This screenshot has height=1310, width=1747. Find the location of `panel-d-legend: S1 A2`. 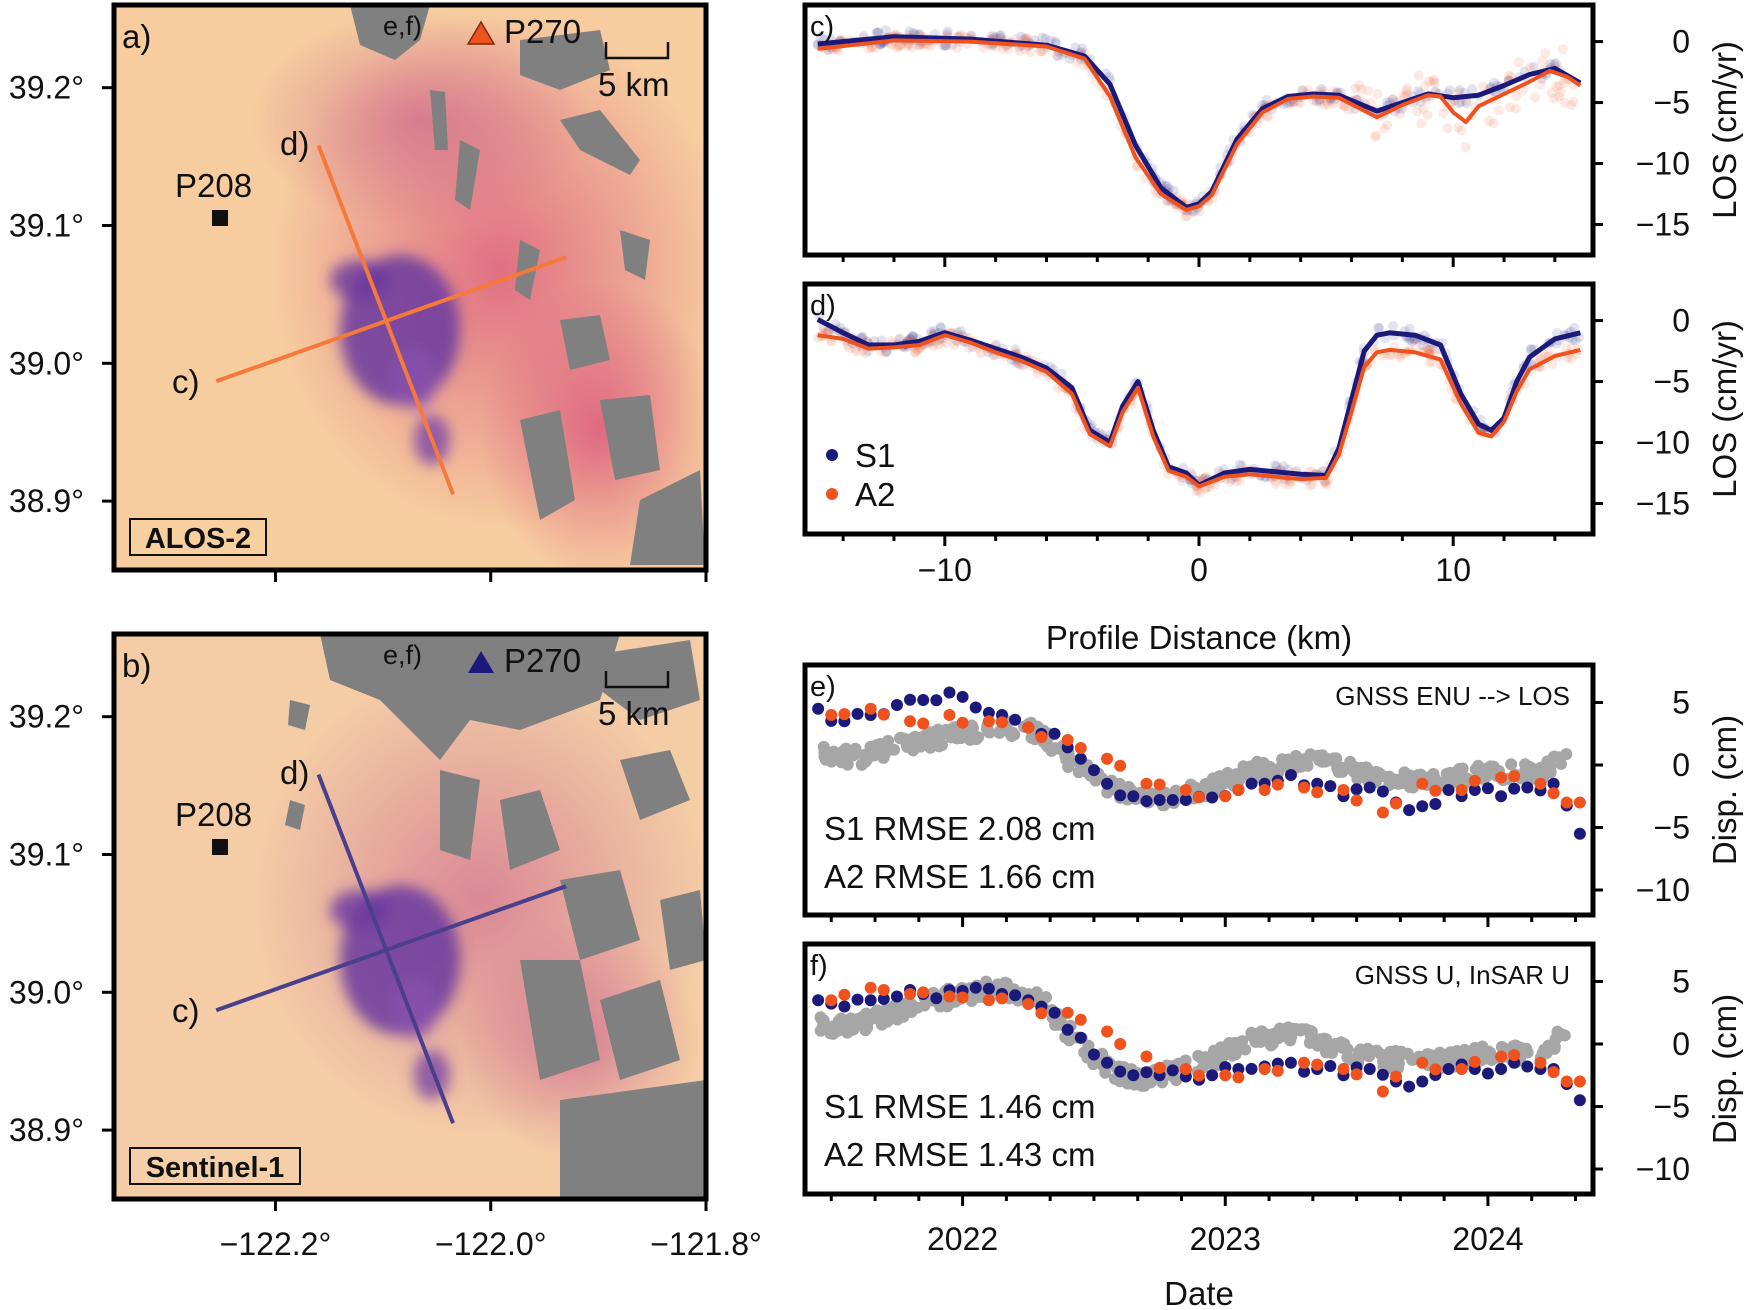

panel-d-legend: S1 A2 is located at coordinates (860, 475).